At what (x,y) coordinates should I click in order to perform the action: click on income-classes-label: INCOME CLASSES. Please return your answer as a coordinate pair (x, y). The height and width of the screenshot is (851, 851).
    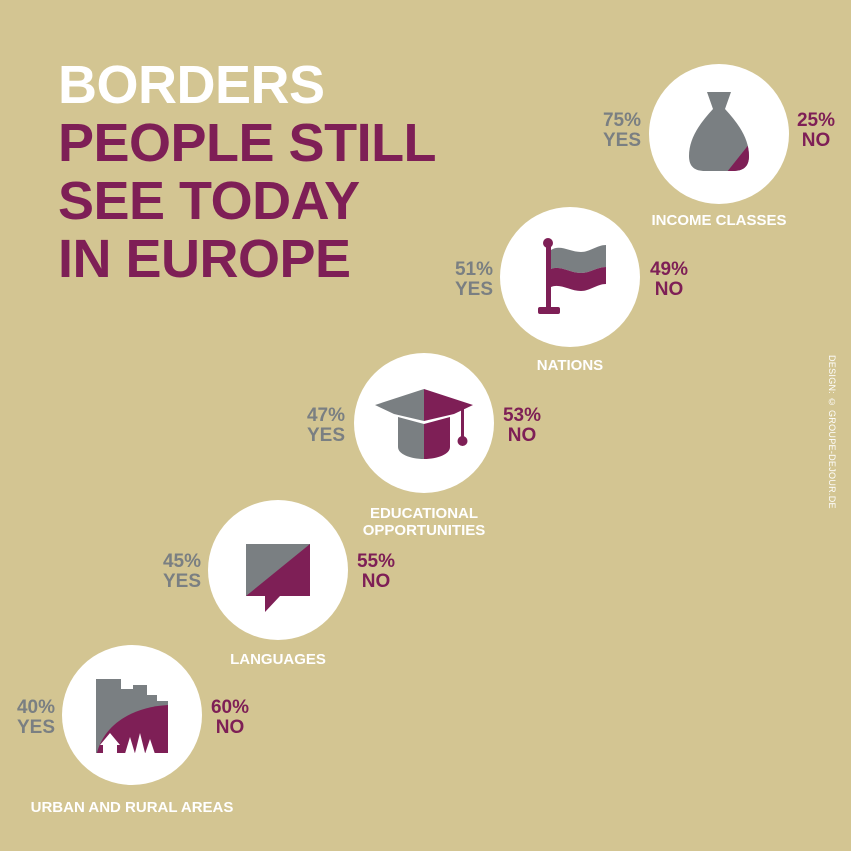
    Looking at the image, I should click on (719, 220).